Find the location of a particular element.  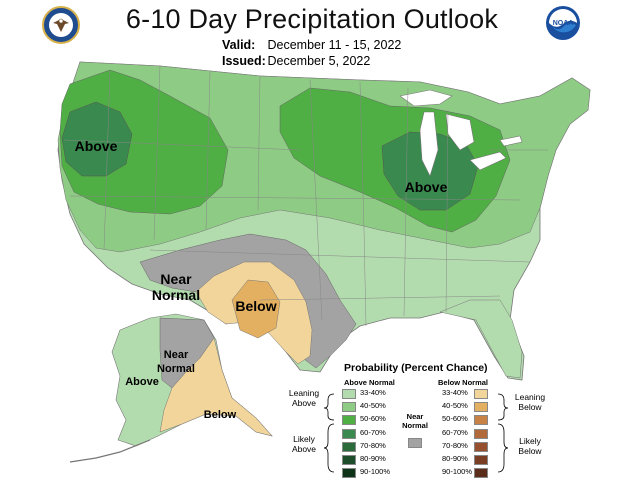

above-60-70-west is located at coordinates (97, 139).